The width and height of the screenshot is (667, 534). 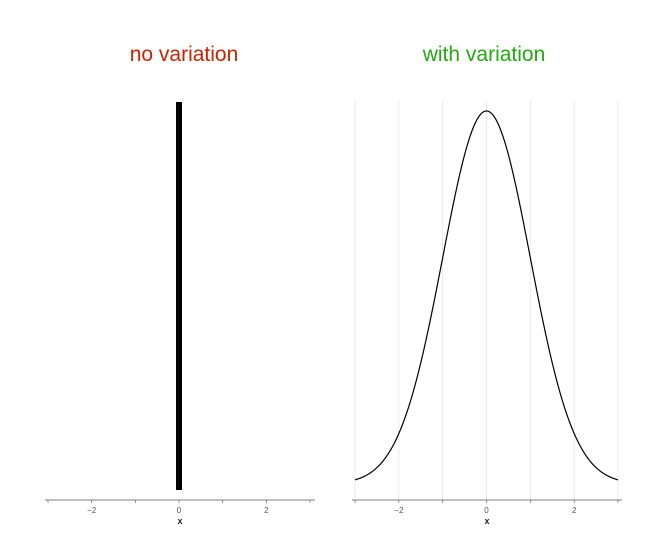 I want to click on chart-title: with variation, so click(x=484, y=54).